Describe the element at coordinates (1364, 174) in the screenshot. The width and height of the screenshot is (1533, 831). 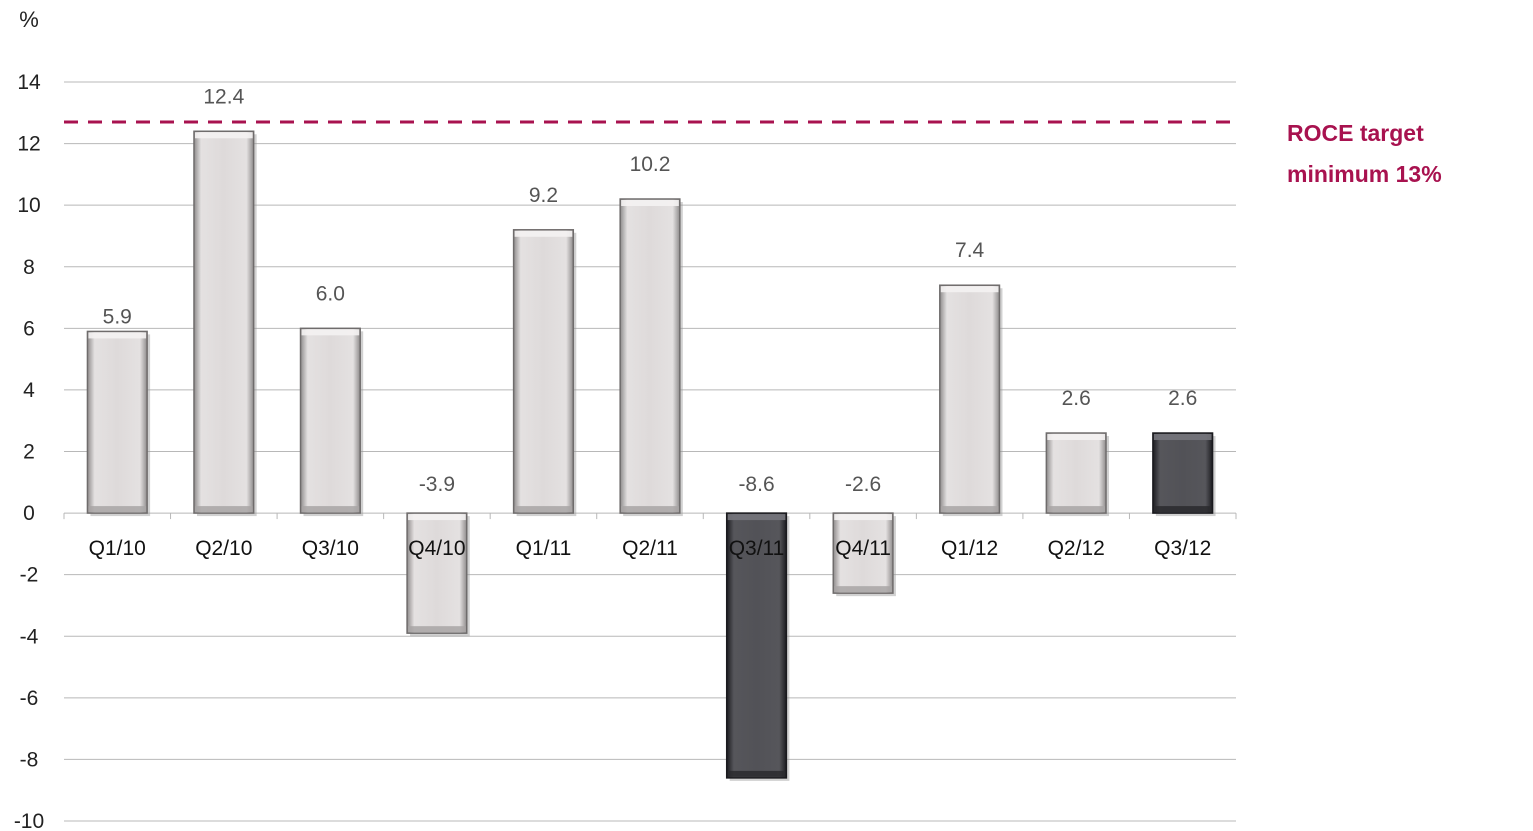
I see `target-label-line2: minimum 13%` at that location.